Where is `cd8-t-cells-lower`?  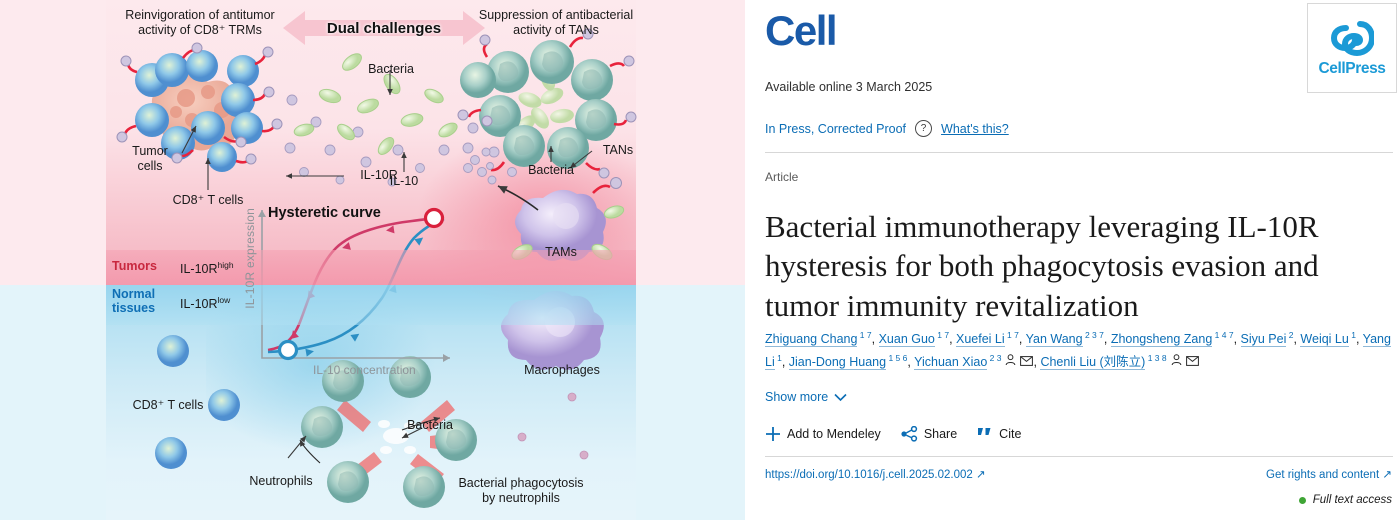 cd8-t-cells-lower is located at coordinates (197, 402).